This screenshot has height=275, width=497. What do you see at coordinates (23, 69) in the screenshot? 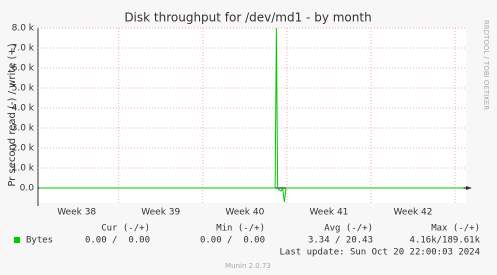
I see `y-tick-label: 6.0 k` at bounding box center [23, 69].